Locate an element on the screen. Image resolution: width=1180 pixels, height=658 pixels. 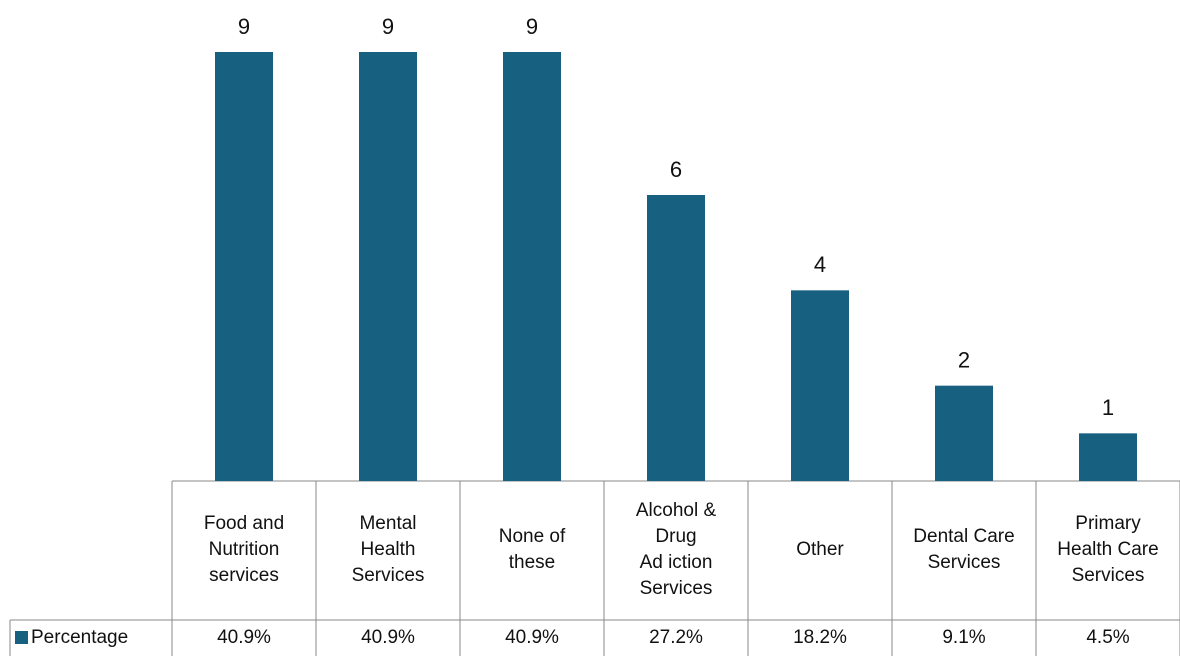
data-label: 1 is located at coordinates (1108, 407).